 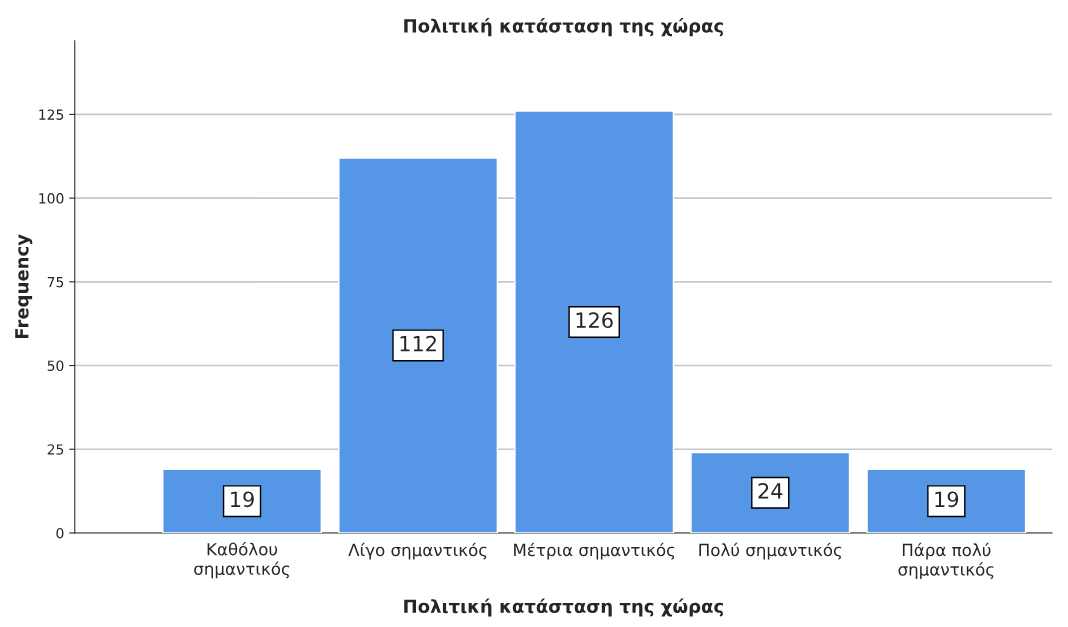 What do you see at coordinates (563, 27) in the screenshot?
I see `chart-title: Πολιτική κατάσταση της χώρας` at bounding box center [563, 27].